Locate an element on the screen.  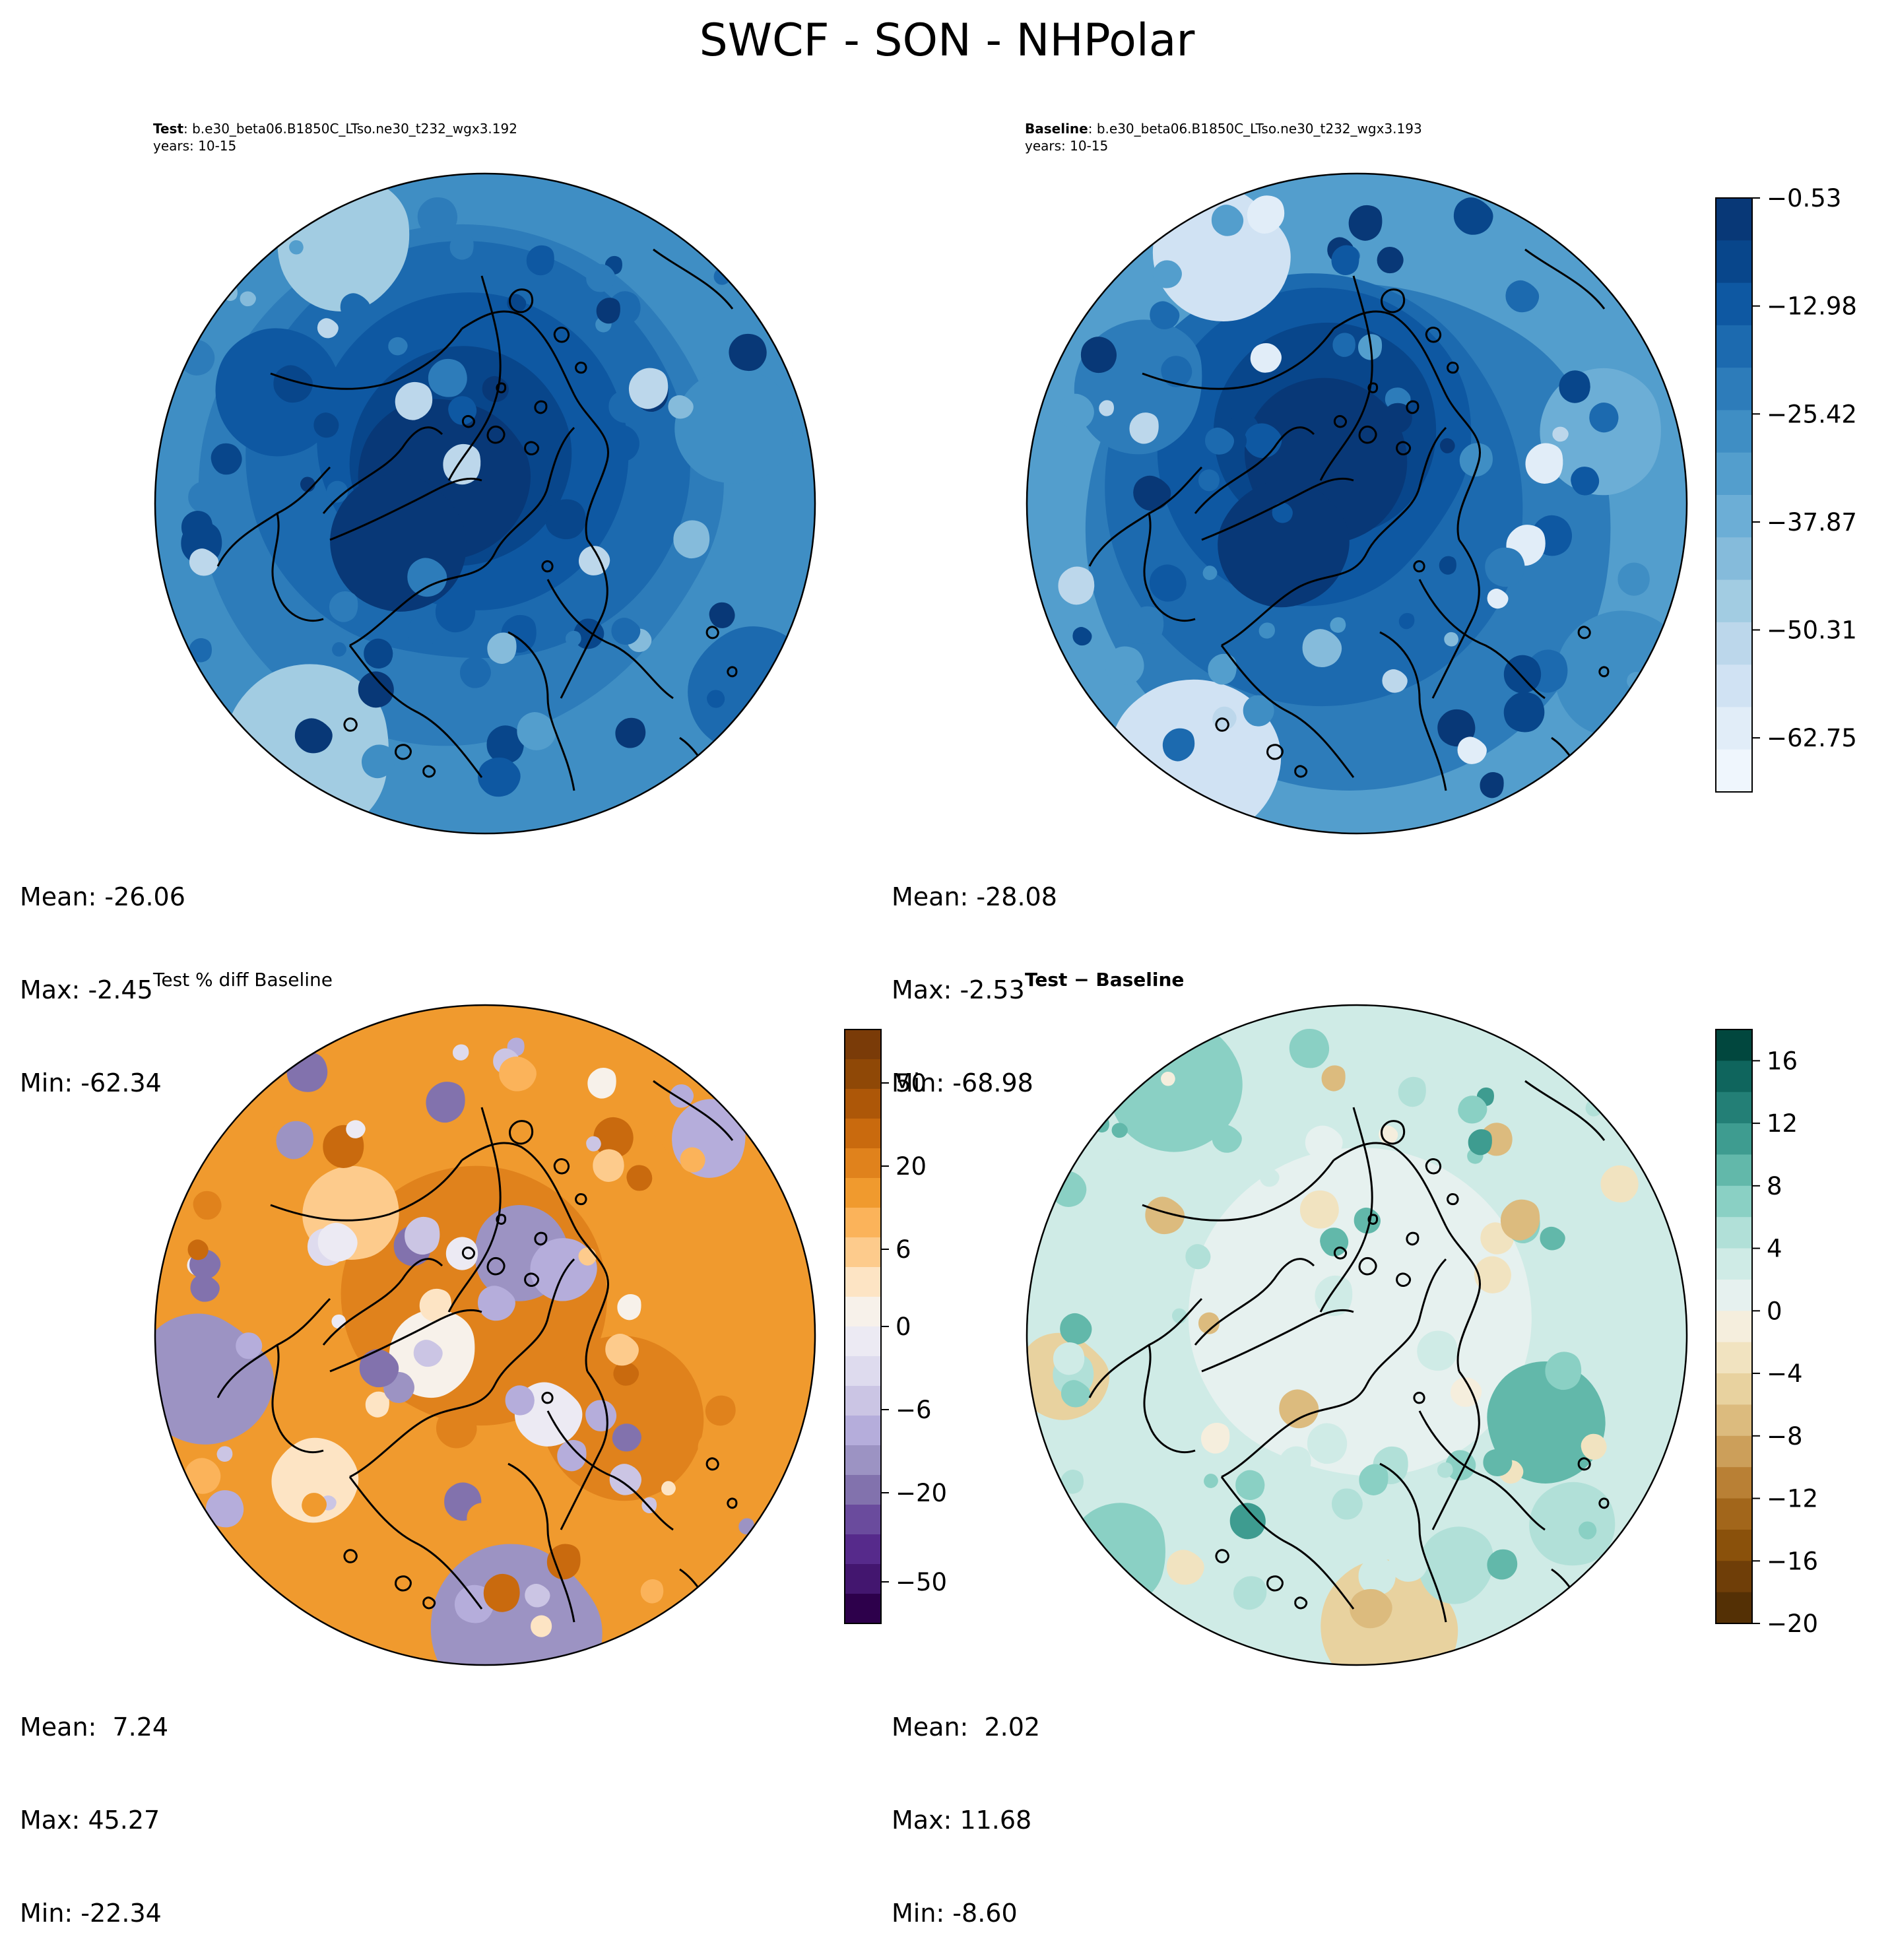
diff-tick-label: 12 is located at coordinates (1782, 1123).